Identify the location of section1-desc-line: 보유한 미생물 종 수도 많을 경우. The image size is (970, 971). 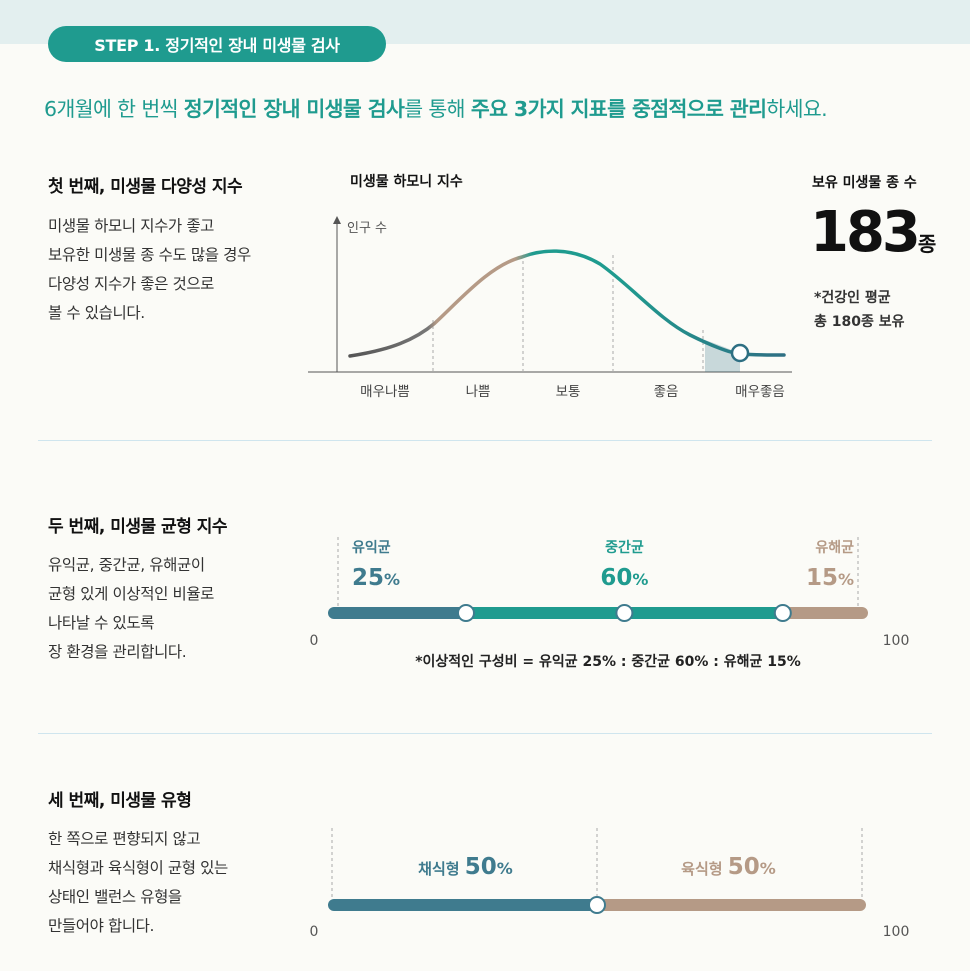
(149, 255).